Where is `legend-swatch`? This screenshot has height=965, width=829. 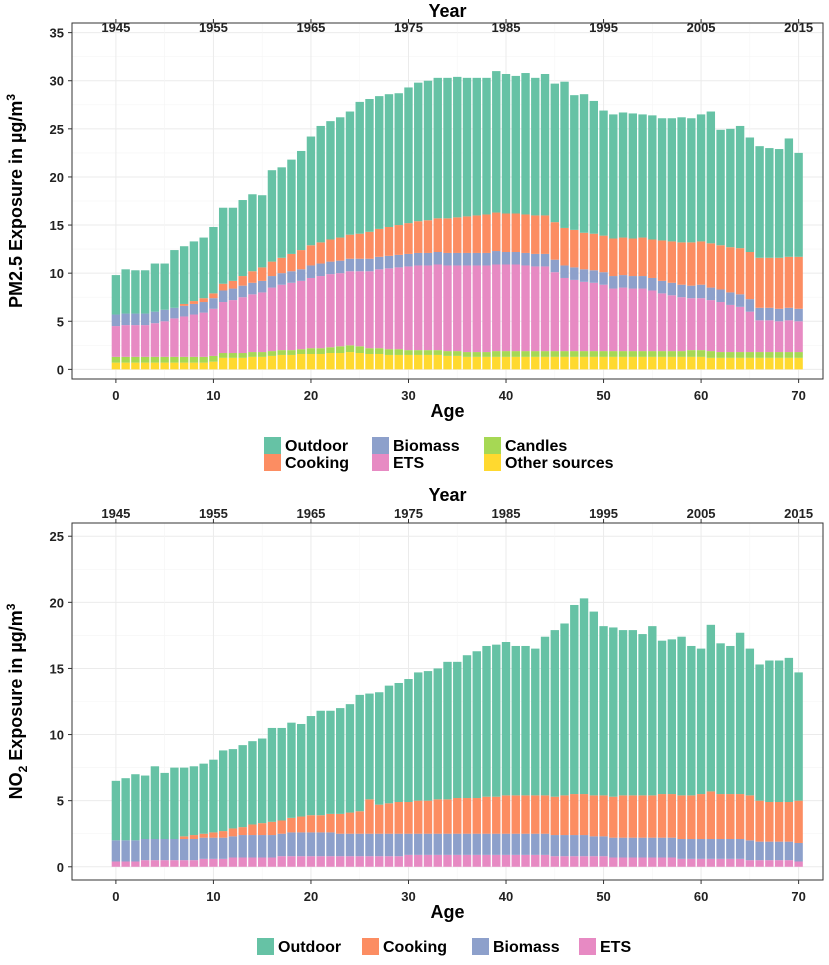
legend-swatch is located at coordinates (492, 462).